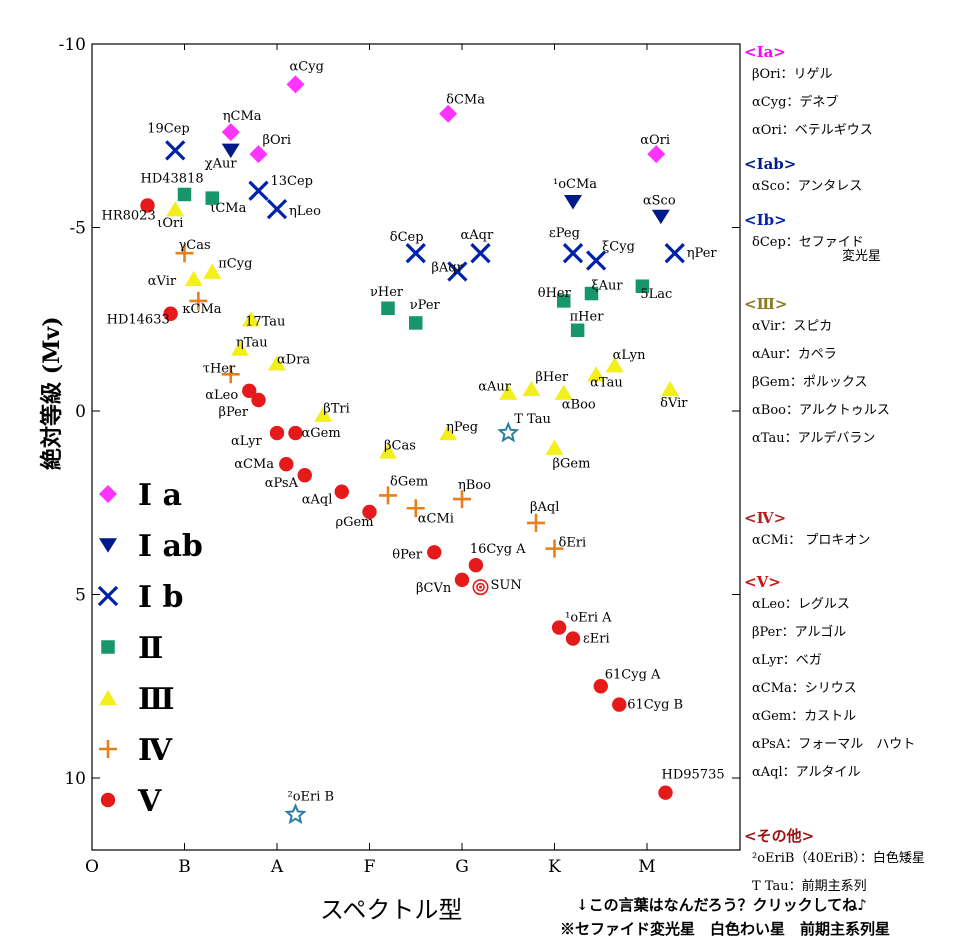 Image resolution: width=971 pixels, height=950 pixels. What do you see at coordinates (573, 638) in the screenshot?
I see `star-εEri-marker` at bounding box center [573, 638].